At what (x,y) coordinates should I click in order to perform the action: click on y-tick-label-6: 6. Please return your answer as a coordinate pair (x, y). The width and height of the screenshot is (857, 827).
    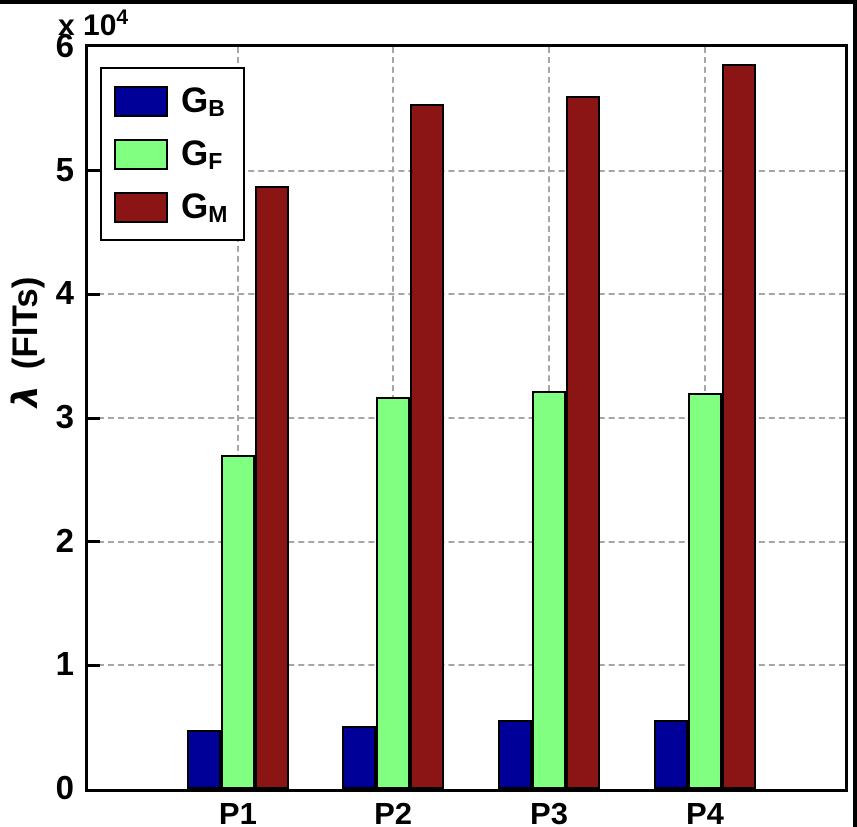
    Looking at the image, I should click on (64, 45).